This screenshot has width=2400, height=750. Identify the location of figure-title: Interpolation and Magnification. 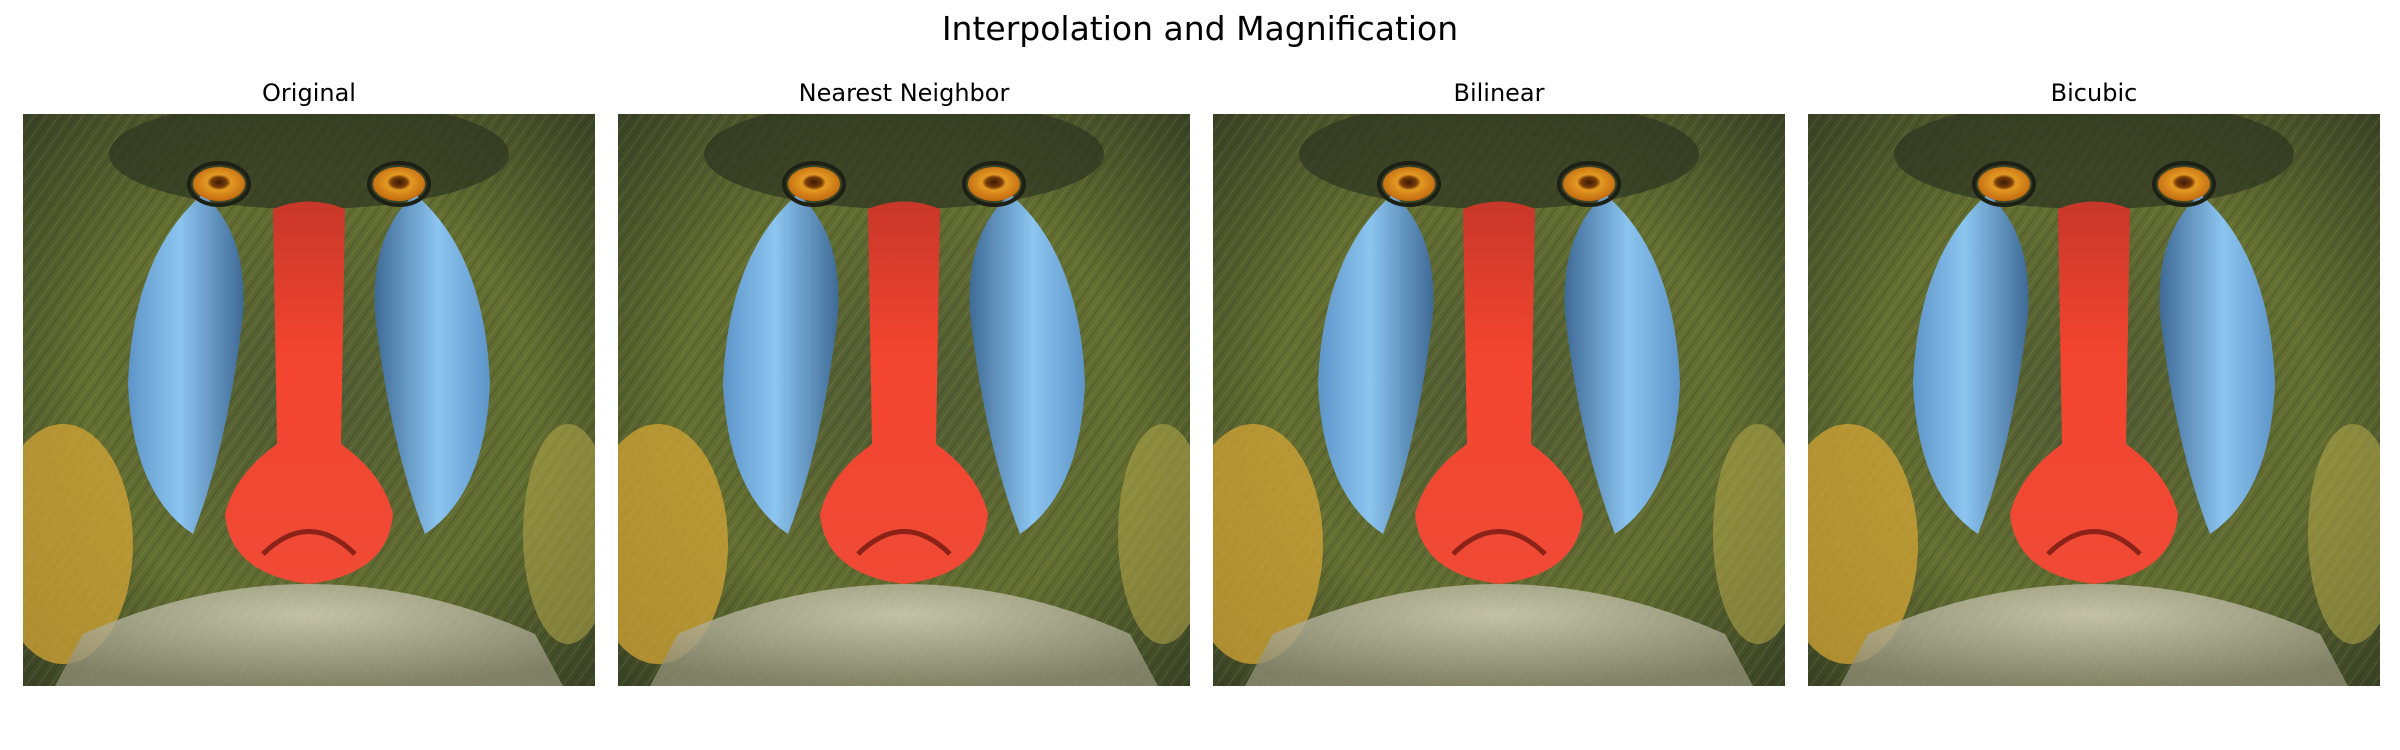
(1200, 28).